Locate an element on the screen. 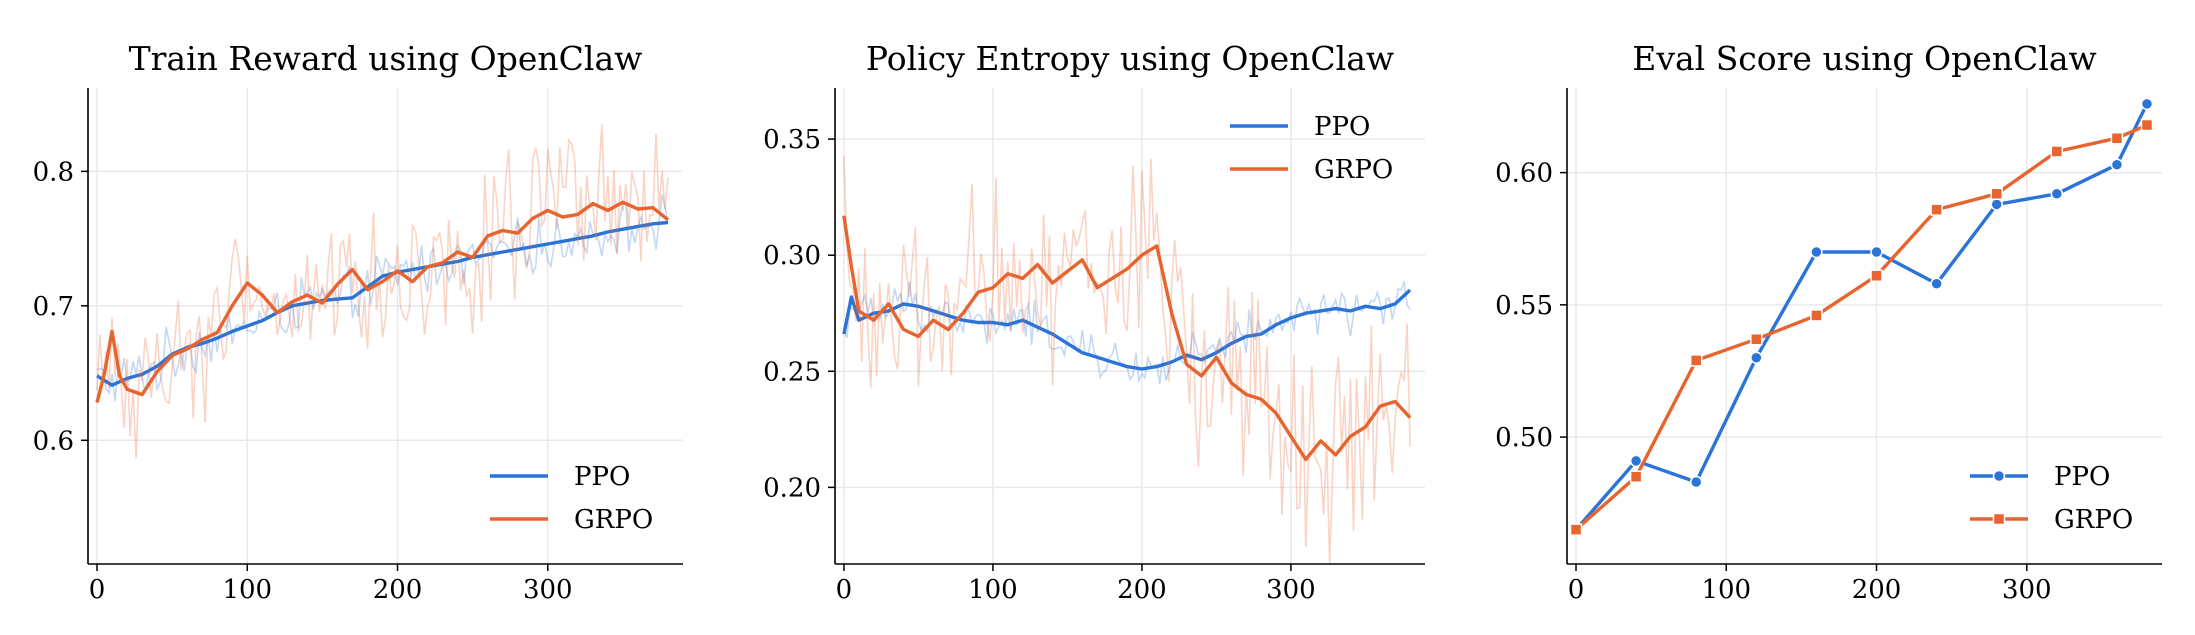 The height and width of the screenshot is (635, 2195). y-tick-label: 0.35 is located at coordinates (792, 140).